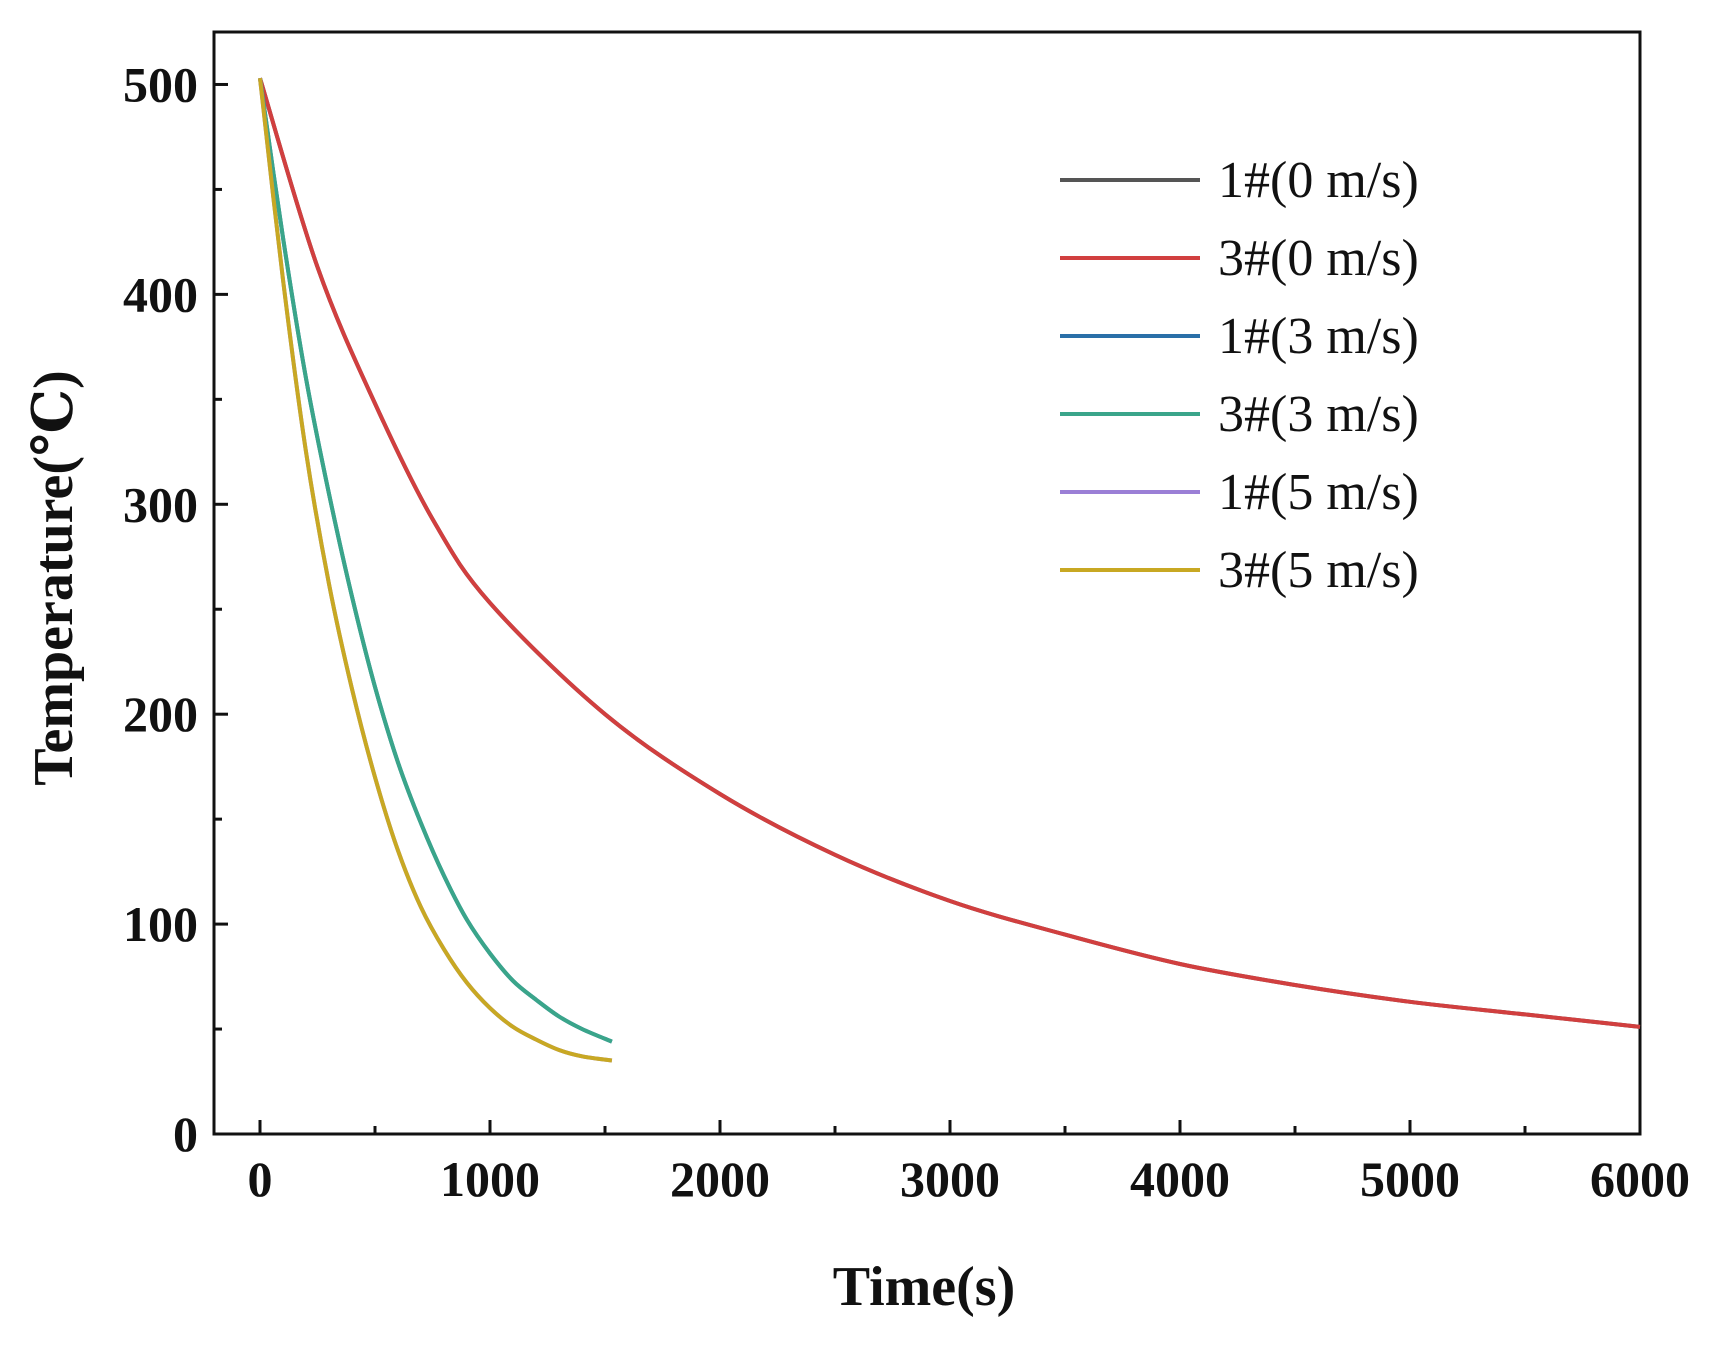  I want to click on series-line-3-3-m-s, so click(435, 560).